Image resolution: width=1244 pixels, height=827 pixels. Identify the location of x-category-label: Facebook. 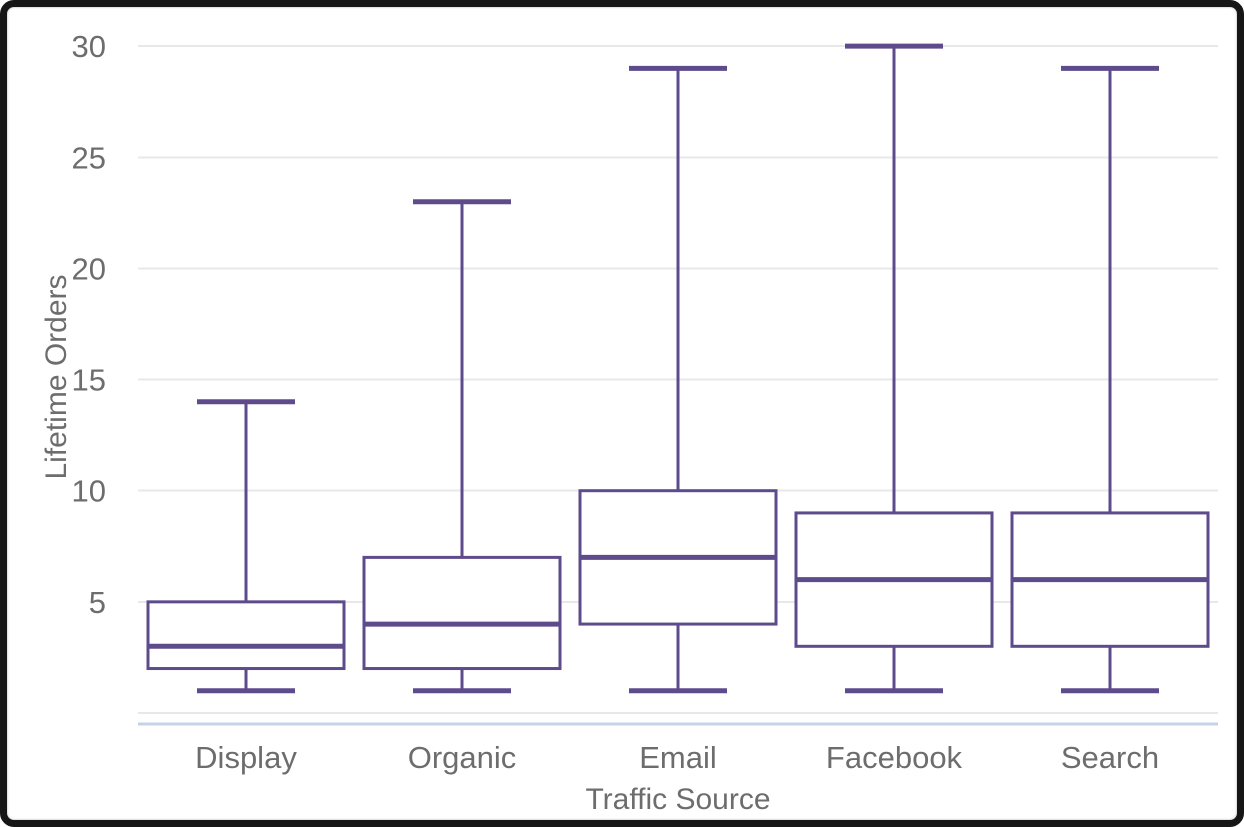
(894, 757).